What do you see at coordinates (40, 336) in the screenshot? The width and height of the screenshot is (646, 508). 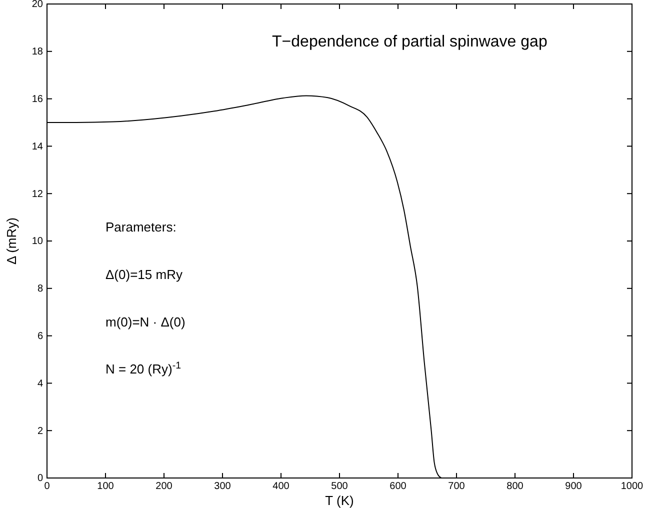 I see `y-tick-label: 6` at bounding box center [40, 336].